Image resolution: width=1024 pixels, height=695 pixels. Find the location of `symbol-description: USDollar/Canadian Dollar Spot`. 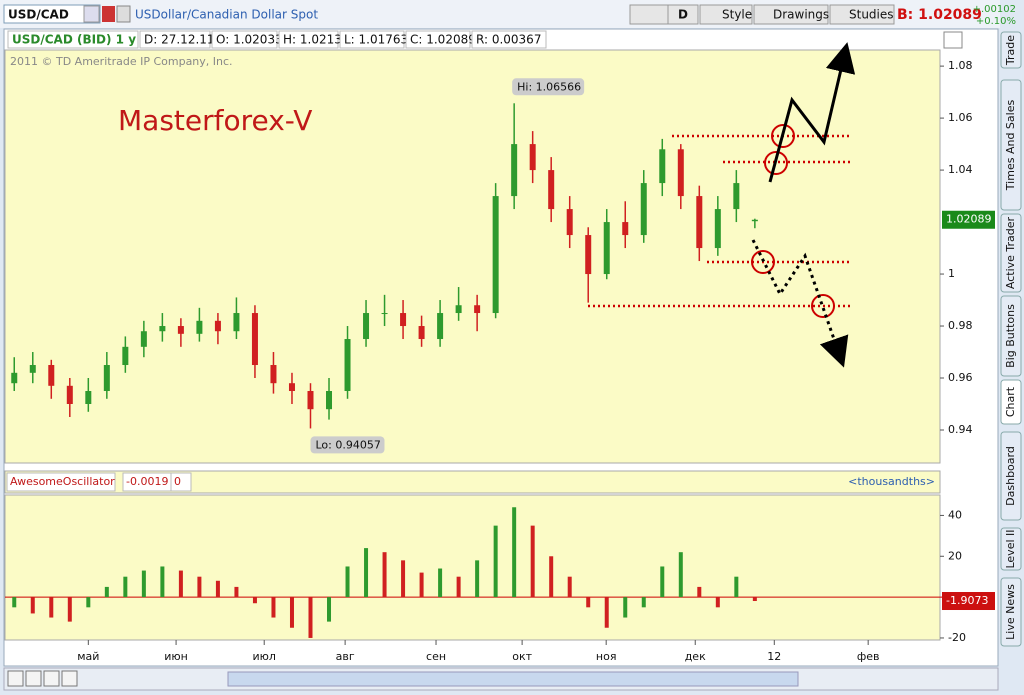

symbol-description: USDollar/Canadian Dollar Spot is located at coordinates (226, 15).